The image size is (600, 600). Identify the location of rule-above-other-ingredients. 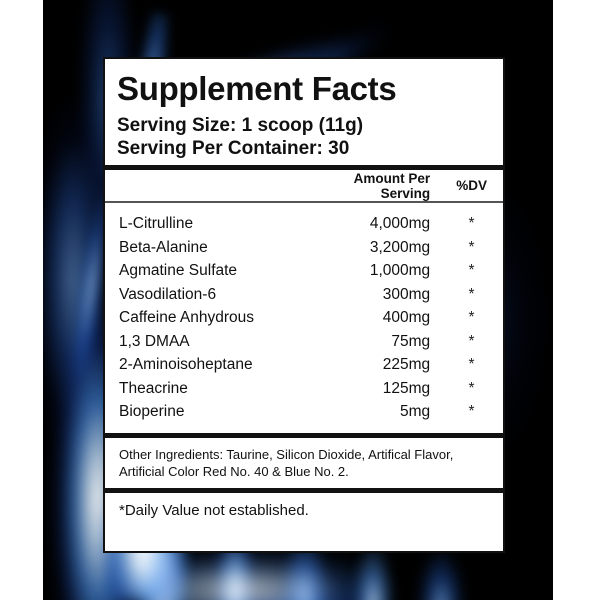
(304, 435).